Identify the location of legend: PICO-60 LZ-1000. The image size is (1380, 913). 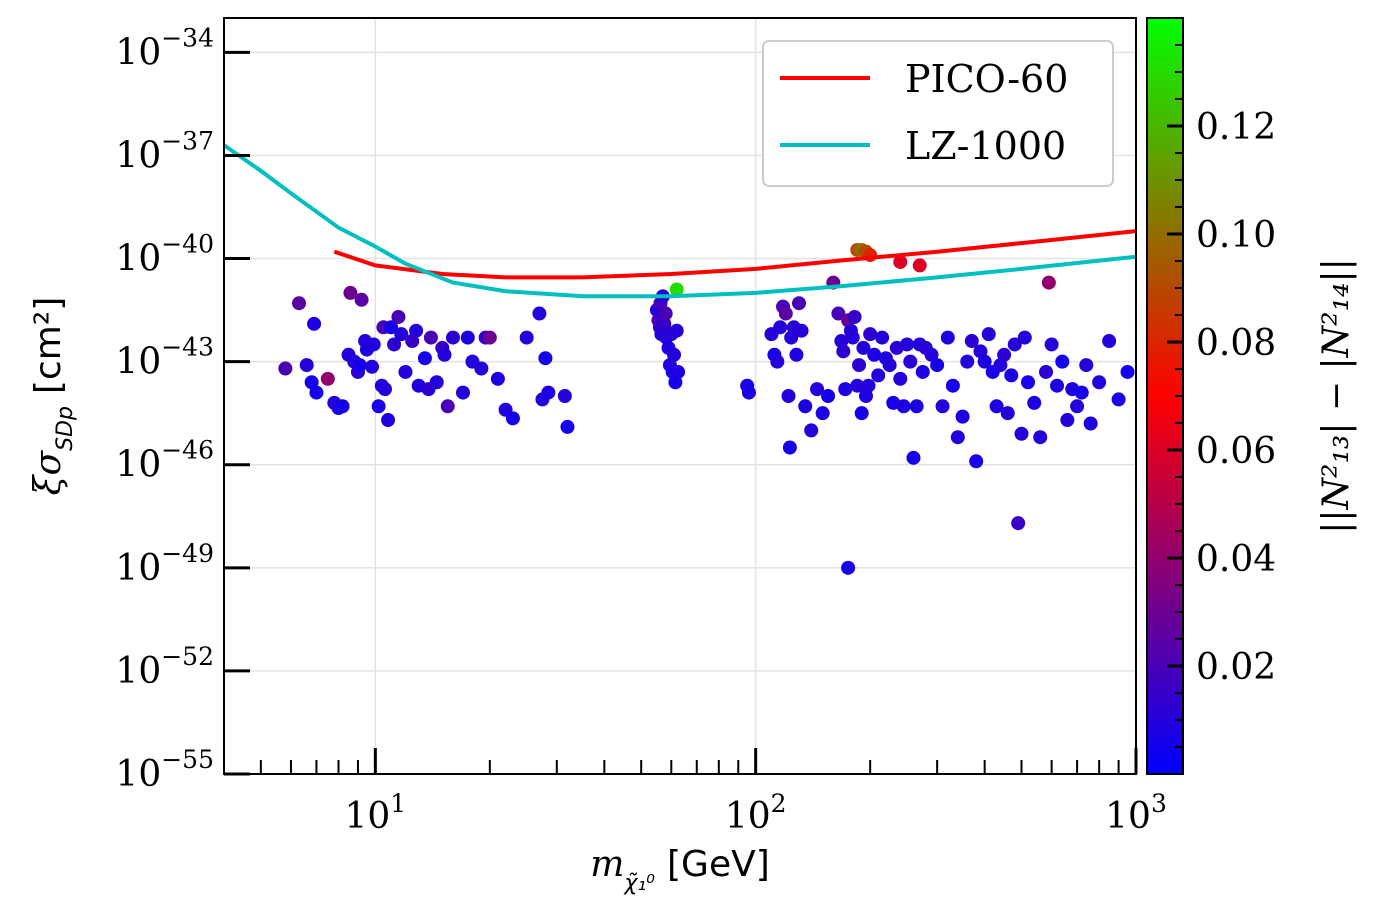
(938, 113).